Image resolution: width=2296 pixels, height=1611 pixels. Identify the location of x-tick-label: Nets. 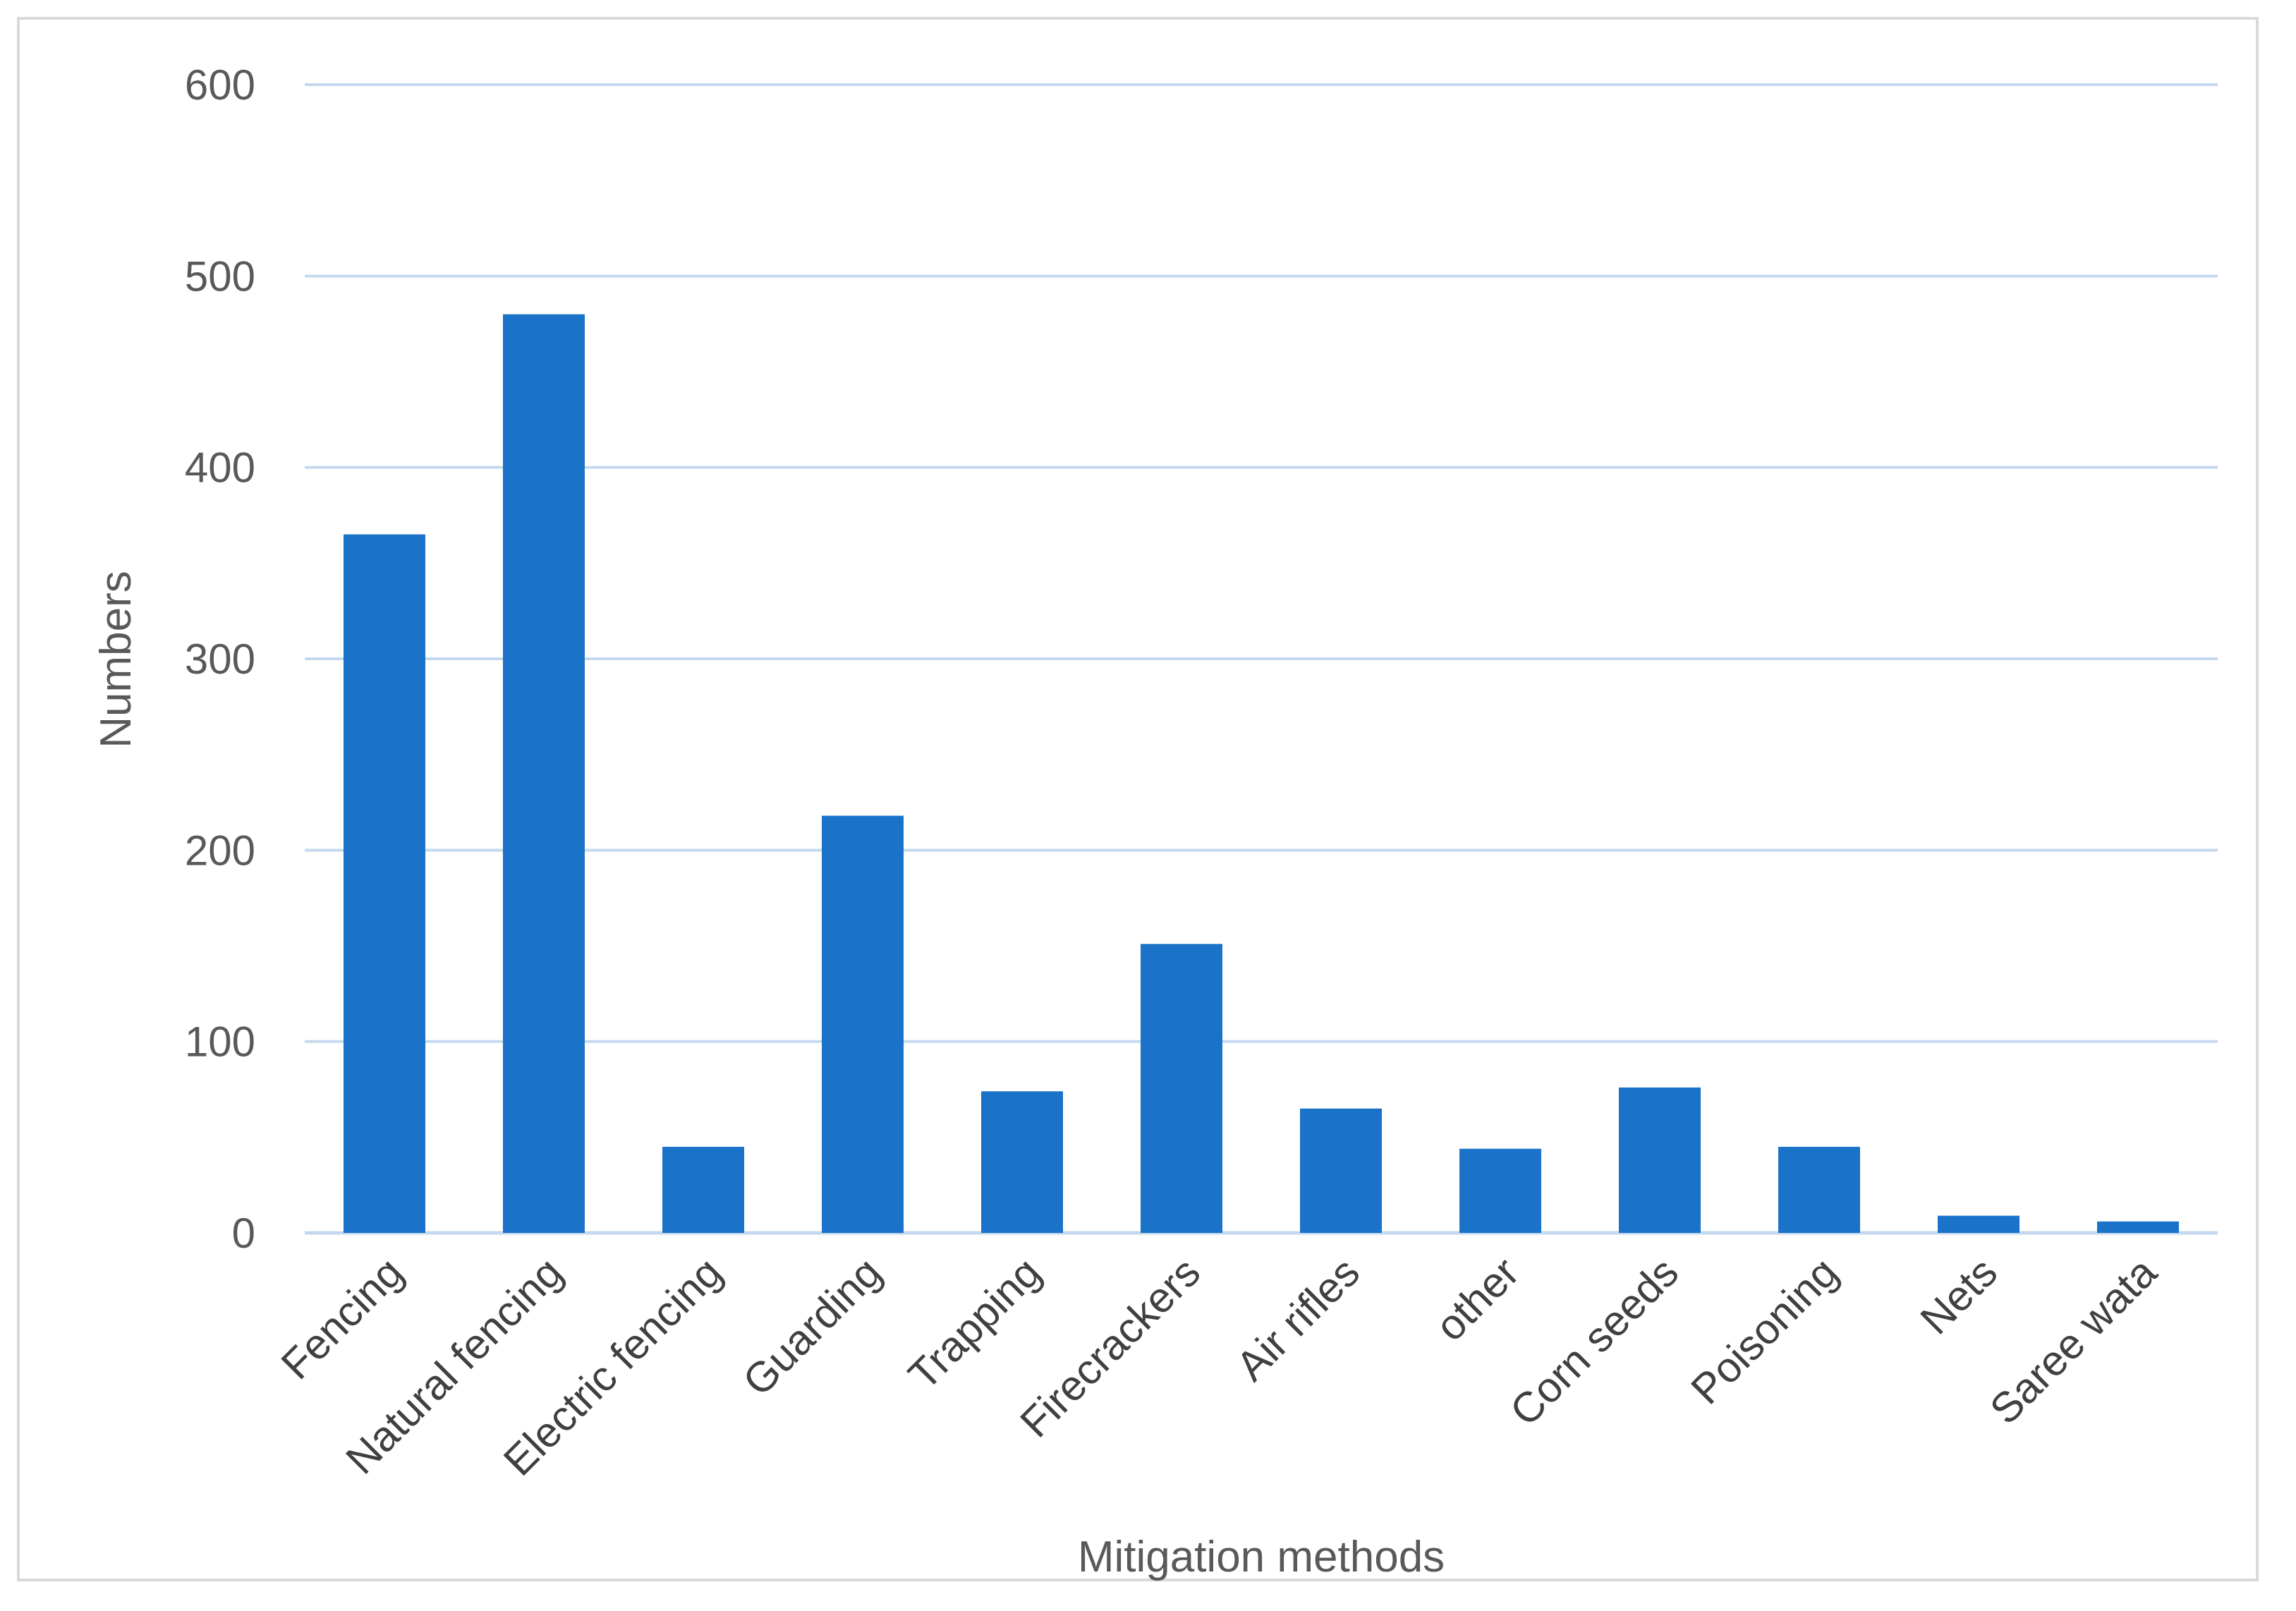
(1959, 1296).